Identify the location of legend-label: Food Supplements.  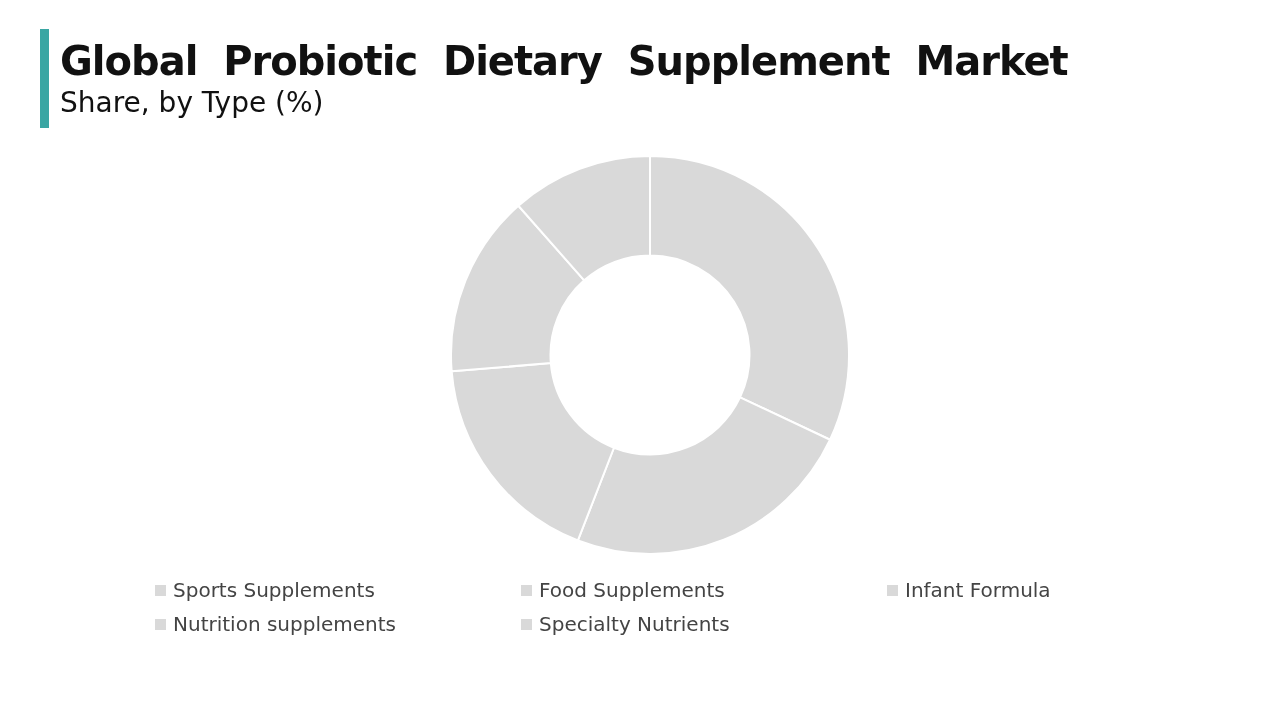
(632, 590).